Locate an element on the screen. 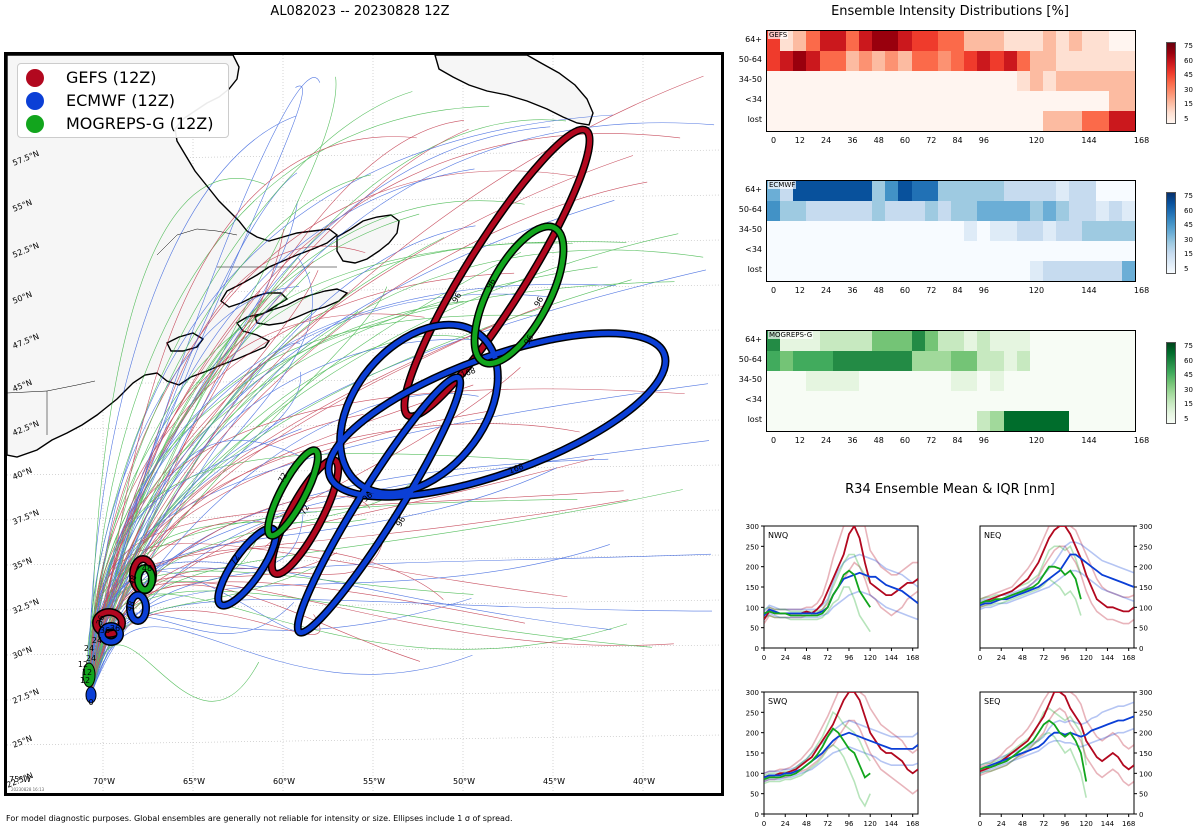  y-tick-label: 200 is located at coordinates (752, 734).